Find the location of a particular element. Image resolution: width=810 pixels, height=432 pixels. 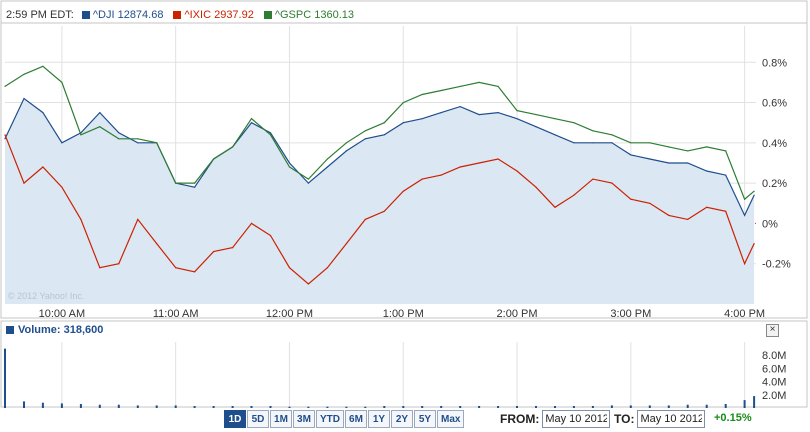

range-6m-button: 6M is located at coordinates (356, 419).